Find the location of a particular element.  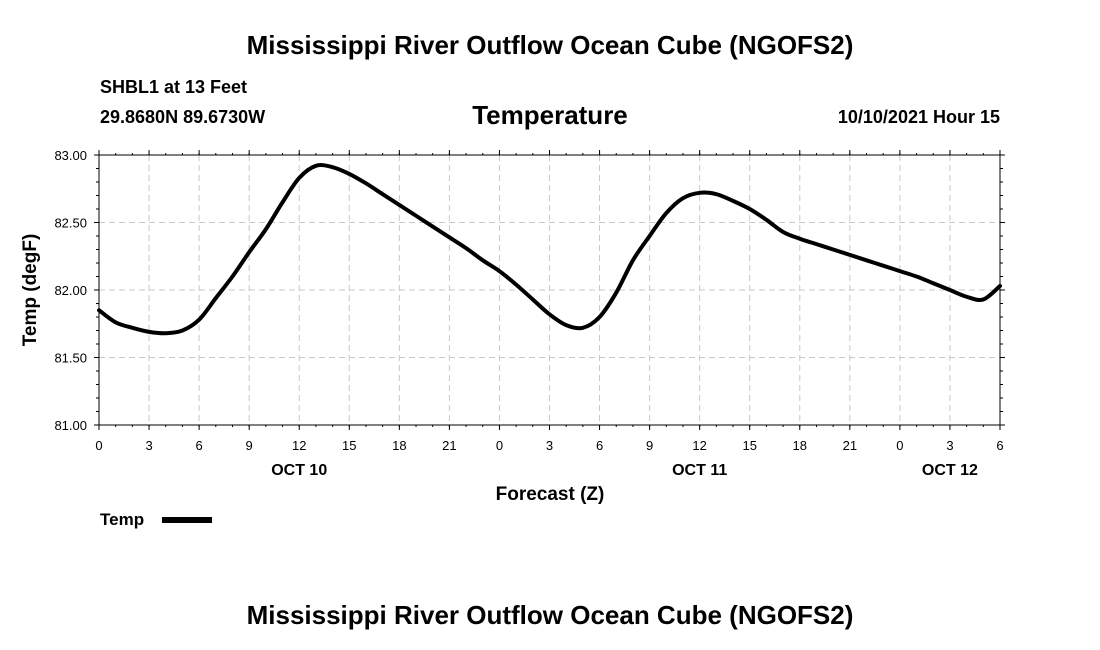

y-axis-label: Temp (degF) is located at coordinates (30, 290).